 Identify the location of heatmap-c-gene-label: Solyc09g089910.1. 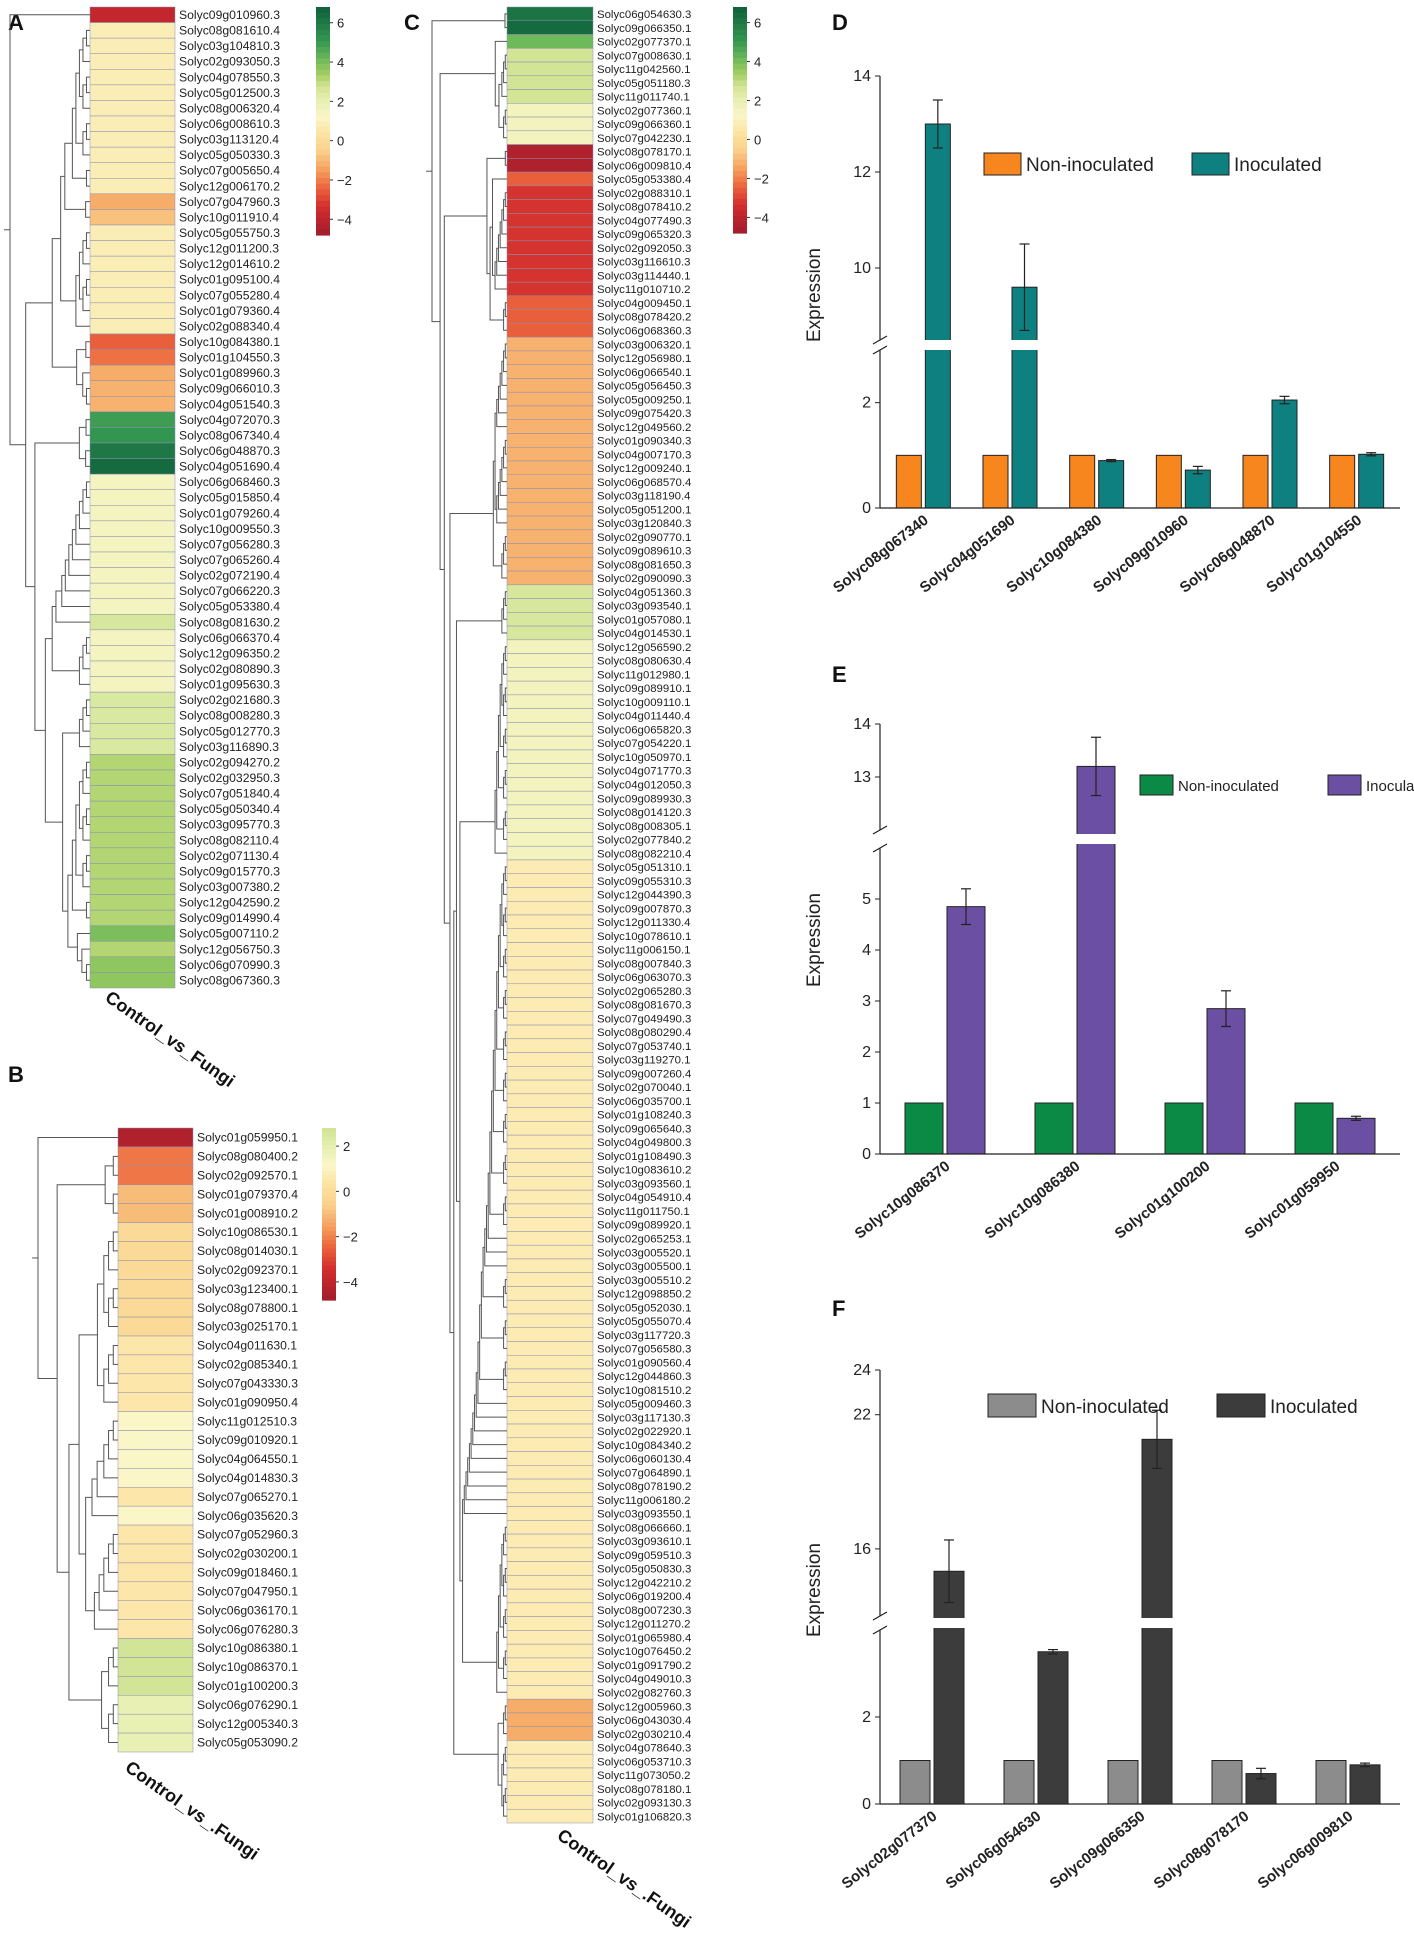
(644, 689).